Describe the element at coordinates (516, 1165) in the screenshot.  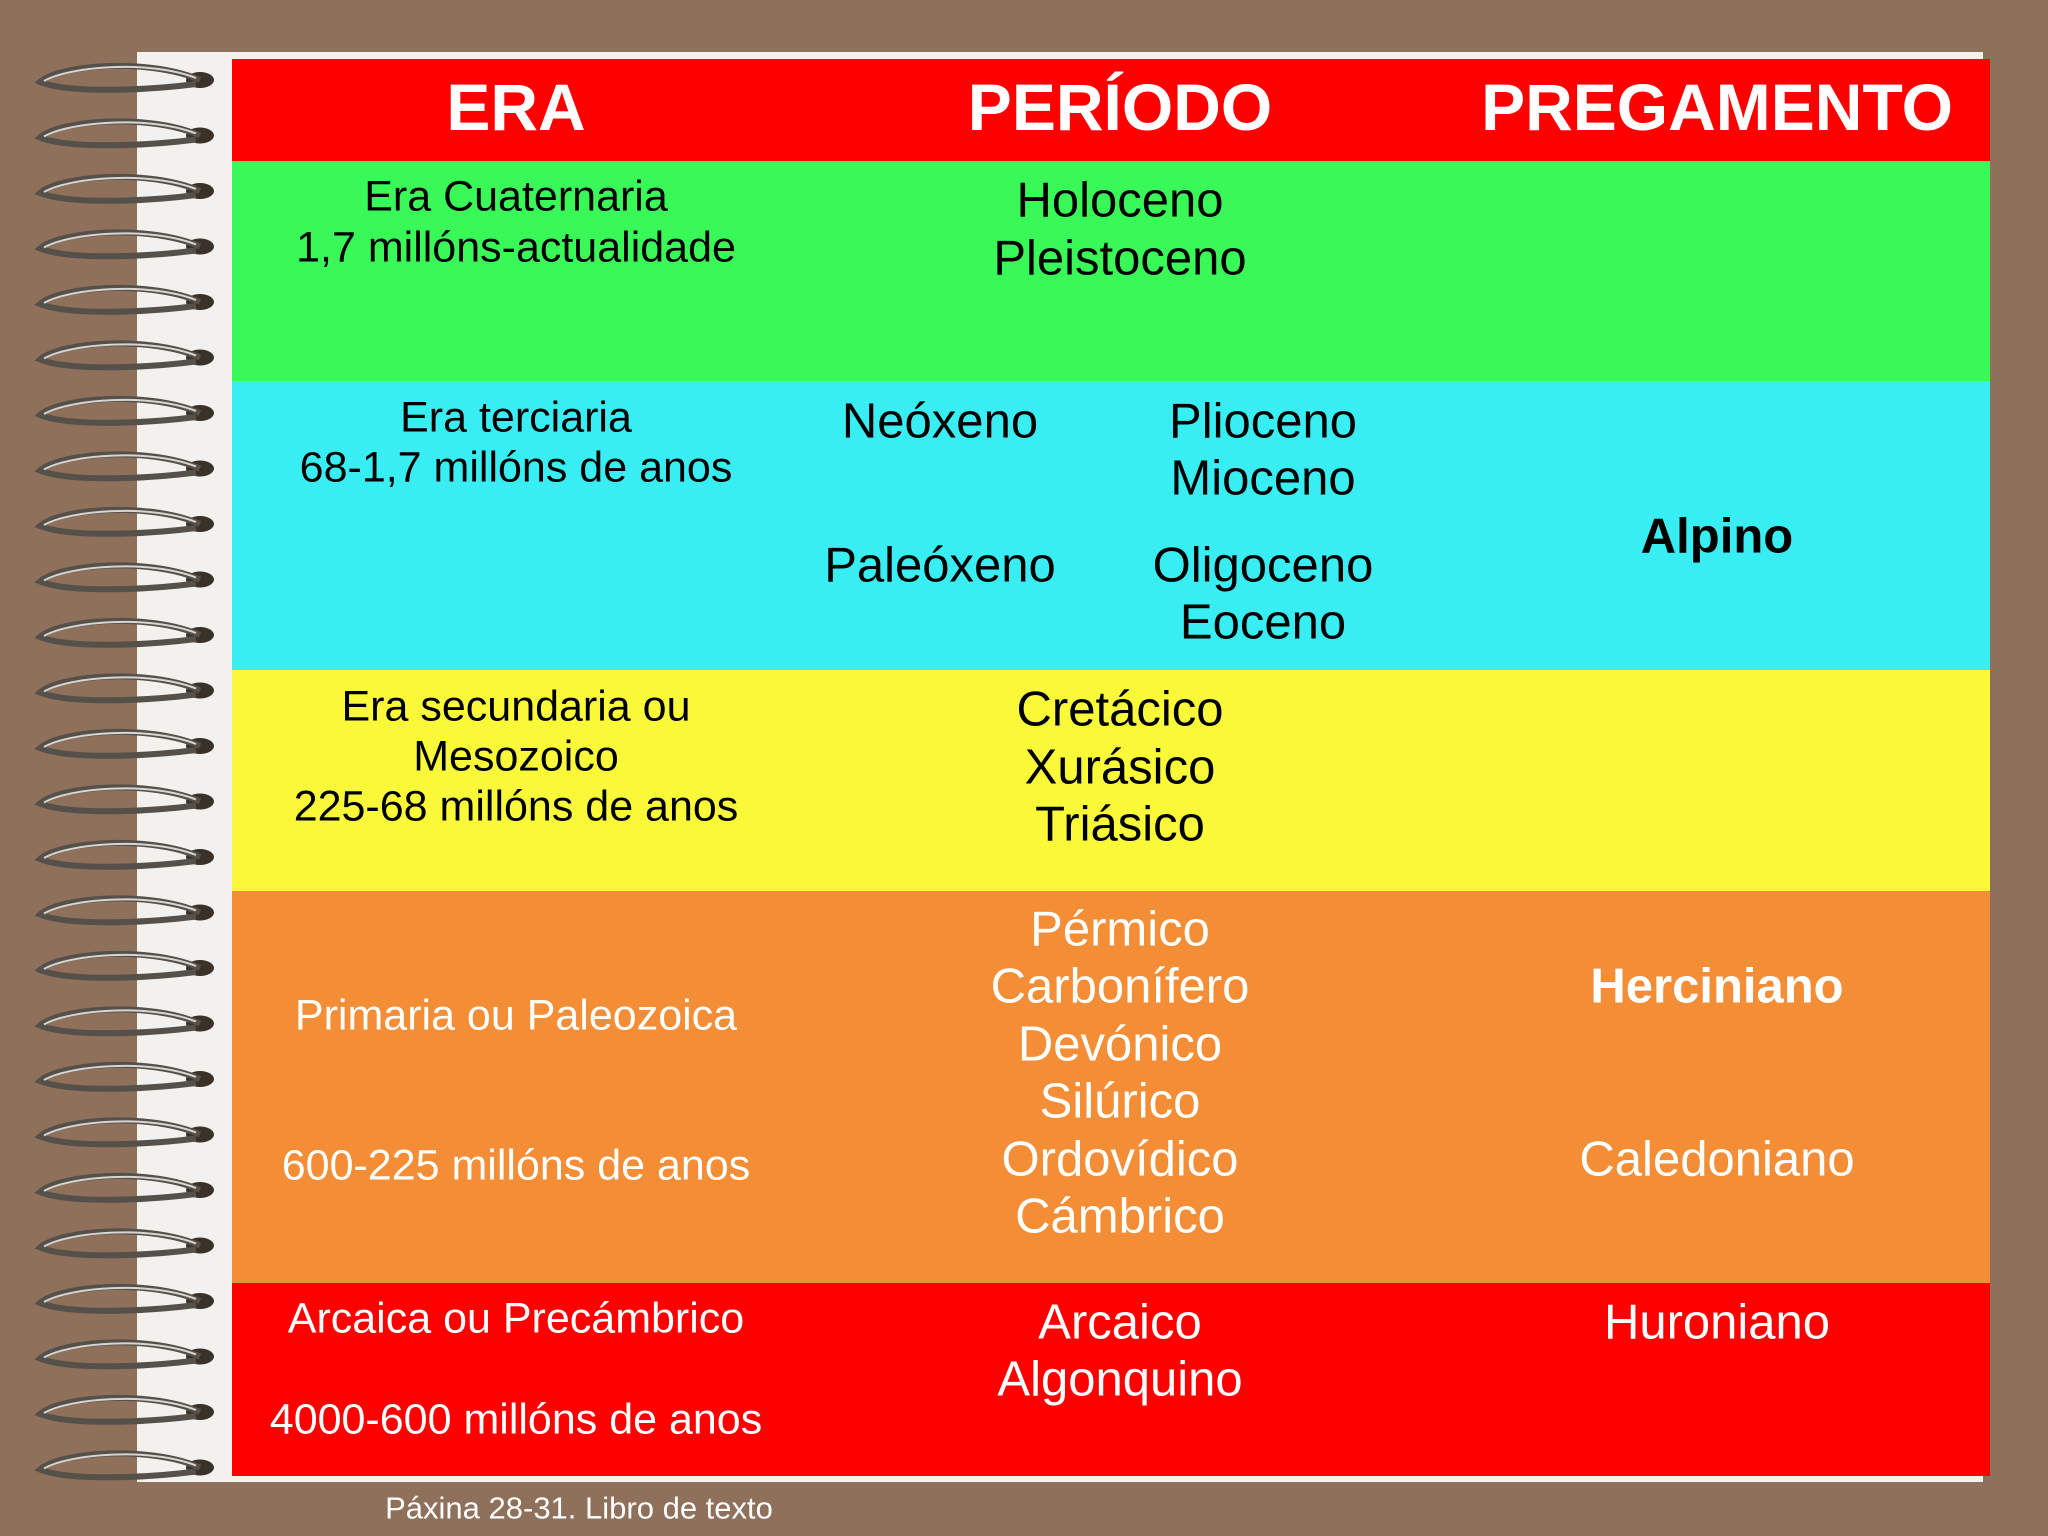
I see `era-text: 600-225 millóns de anos` at that location.